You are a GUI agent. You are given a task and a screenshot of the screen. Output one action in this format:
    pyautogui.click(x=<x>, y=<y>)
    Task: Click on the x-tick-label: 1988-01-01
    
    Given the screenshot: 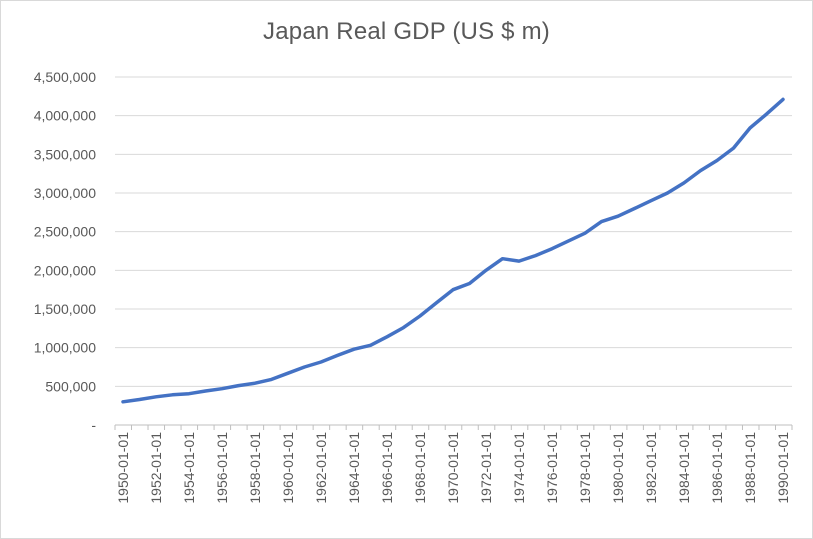 What is the action you would take?
    pyautogui.click(x=750, y=468)
    